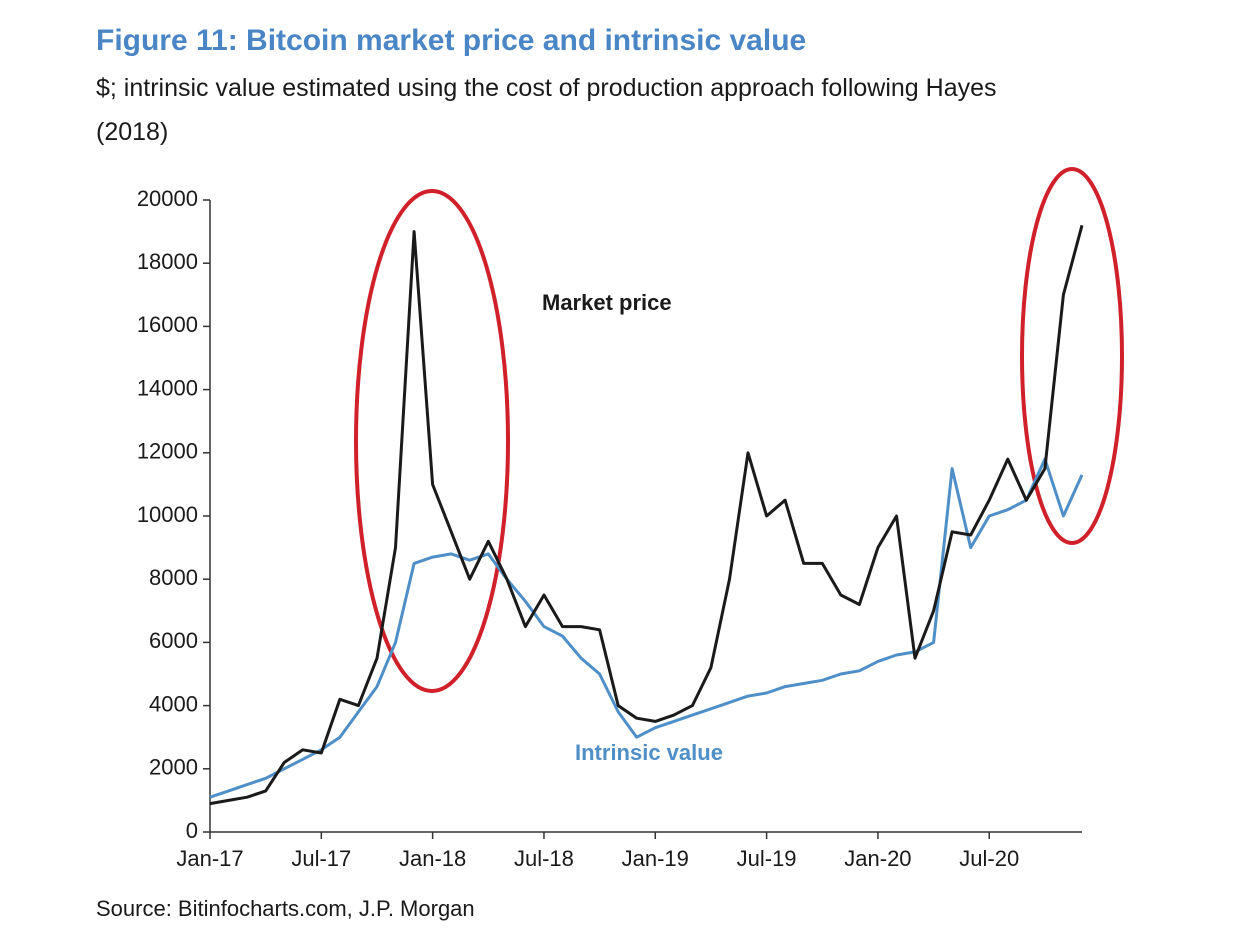  What do you see at coordinates (167, 198) in the screenshot?
I see `y-tick-label: 20000` at bounding box center [167, 198].